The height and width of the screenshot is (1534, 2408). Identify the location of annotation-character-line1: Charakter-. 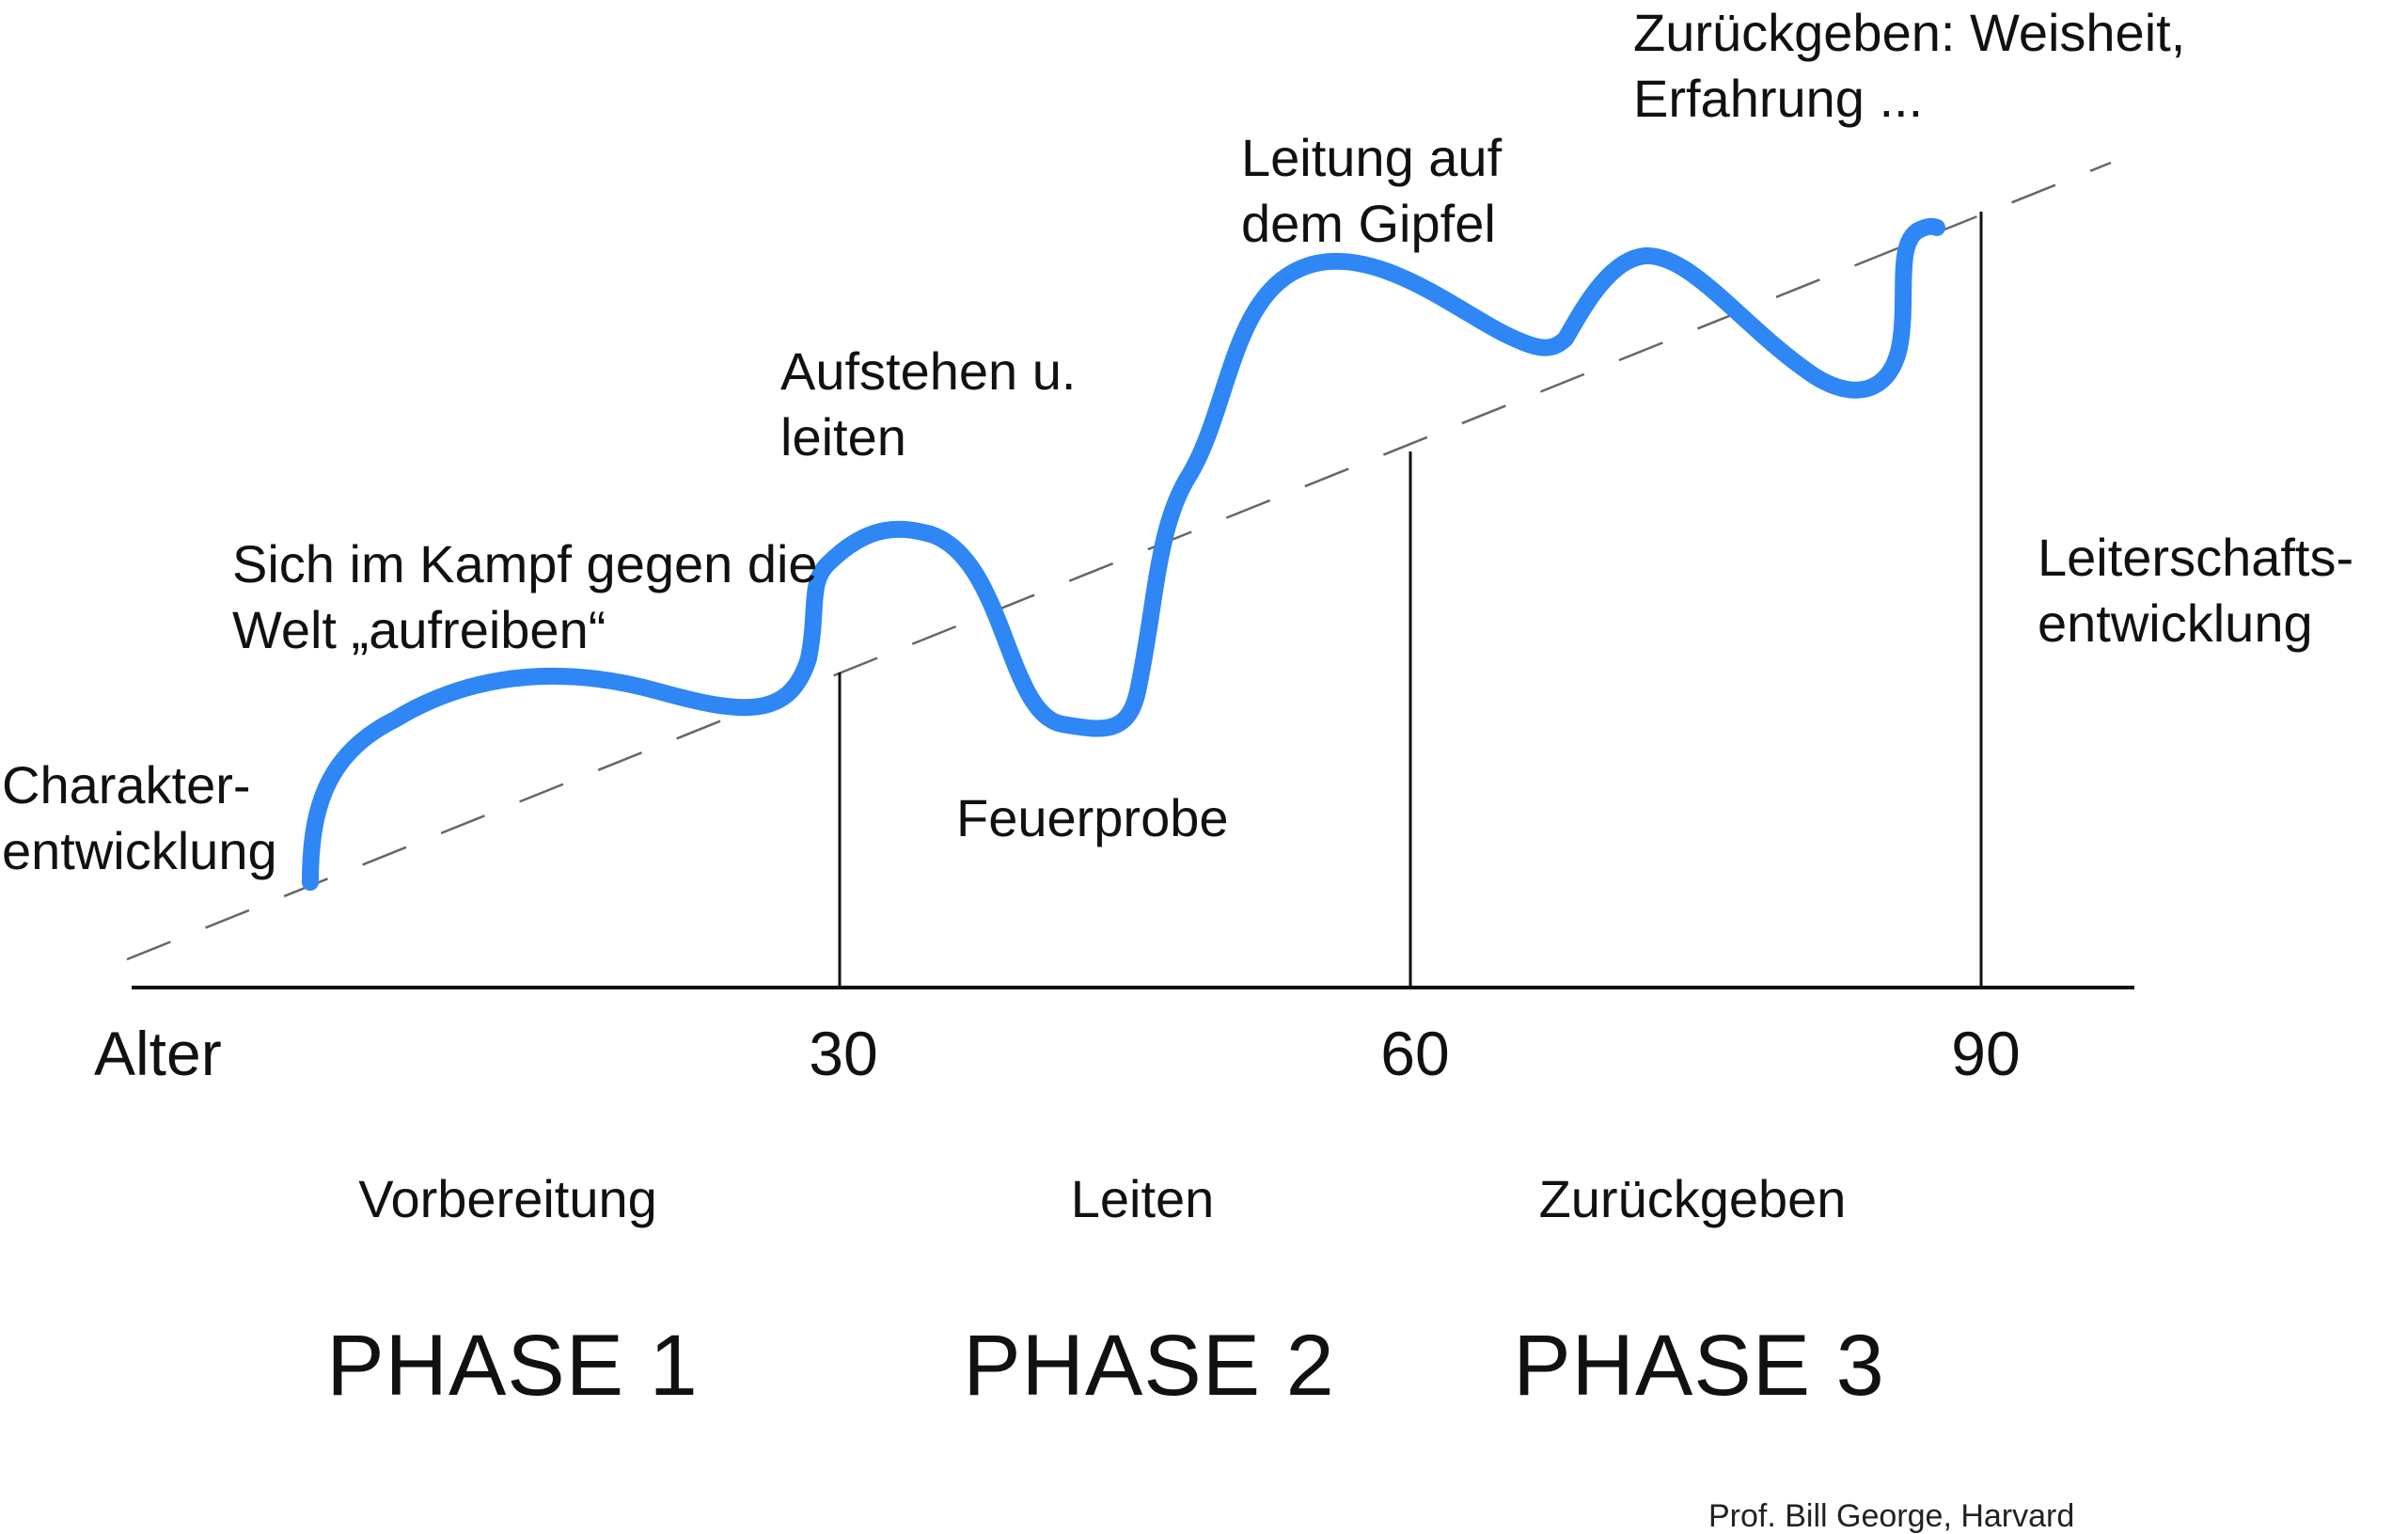
(126, 784).